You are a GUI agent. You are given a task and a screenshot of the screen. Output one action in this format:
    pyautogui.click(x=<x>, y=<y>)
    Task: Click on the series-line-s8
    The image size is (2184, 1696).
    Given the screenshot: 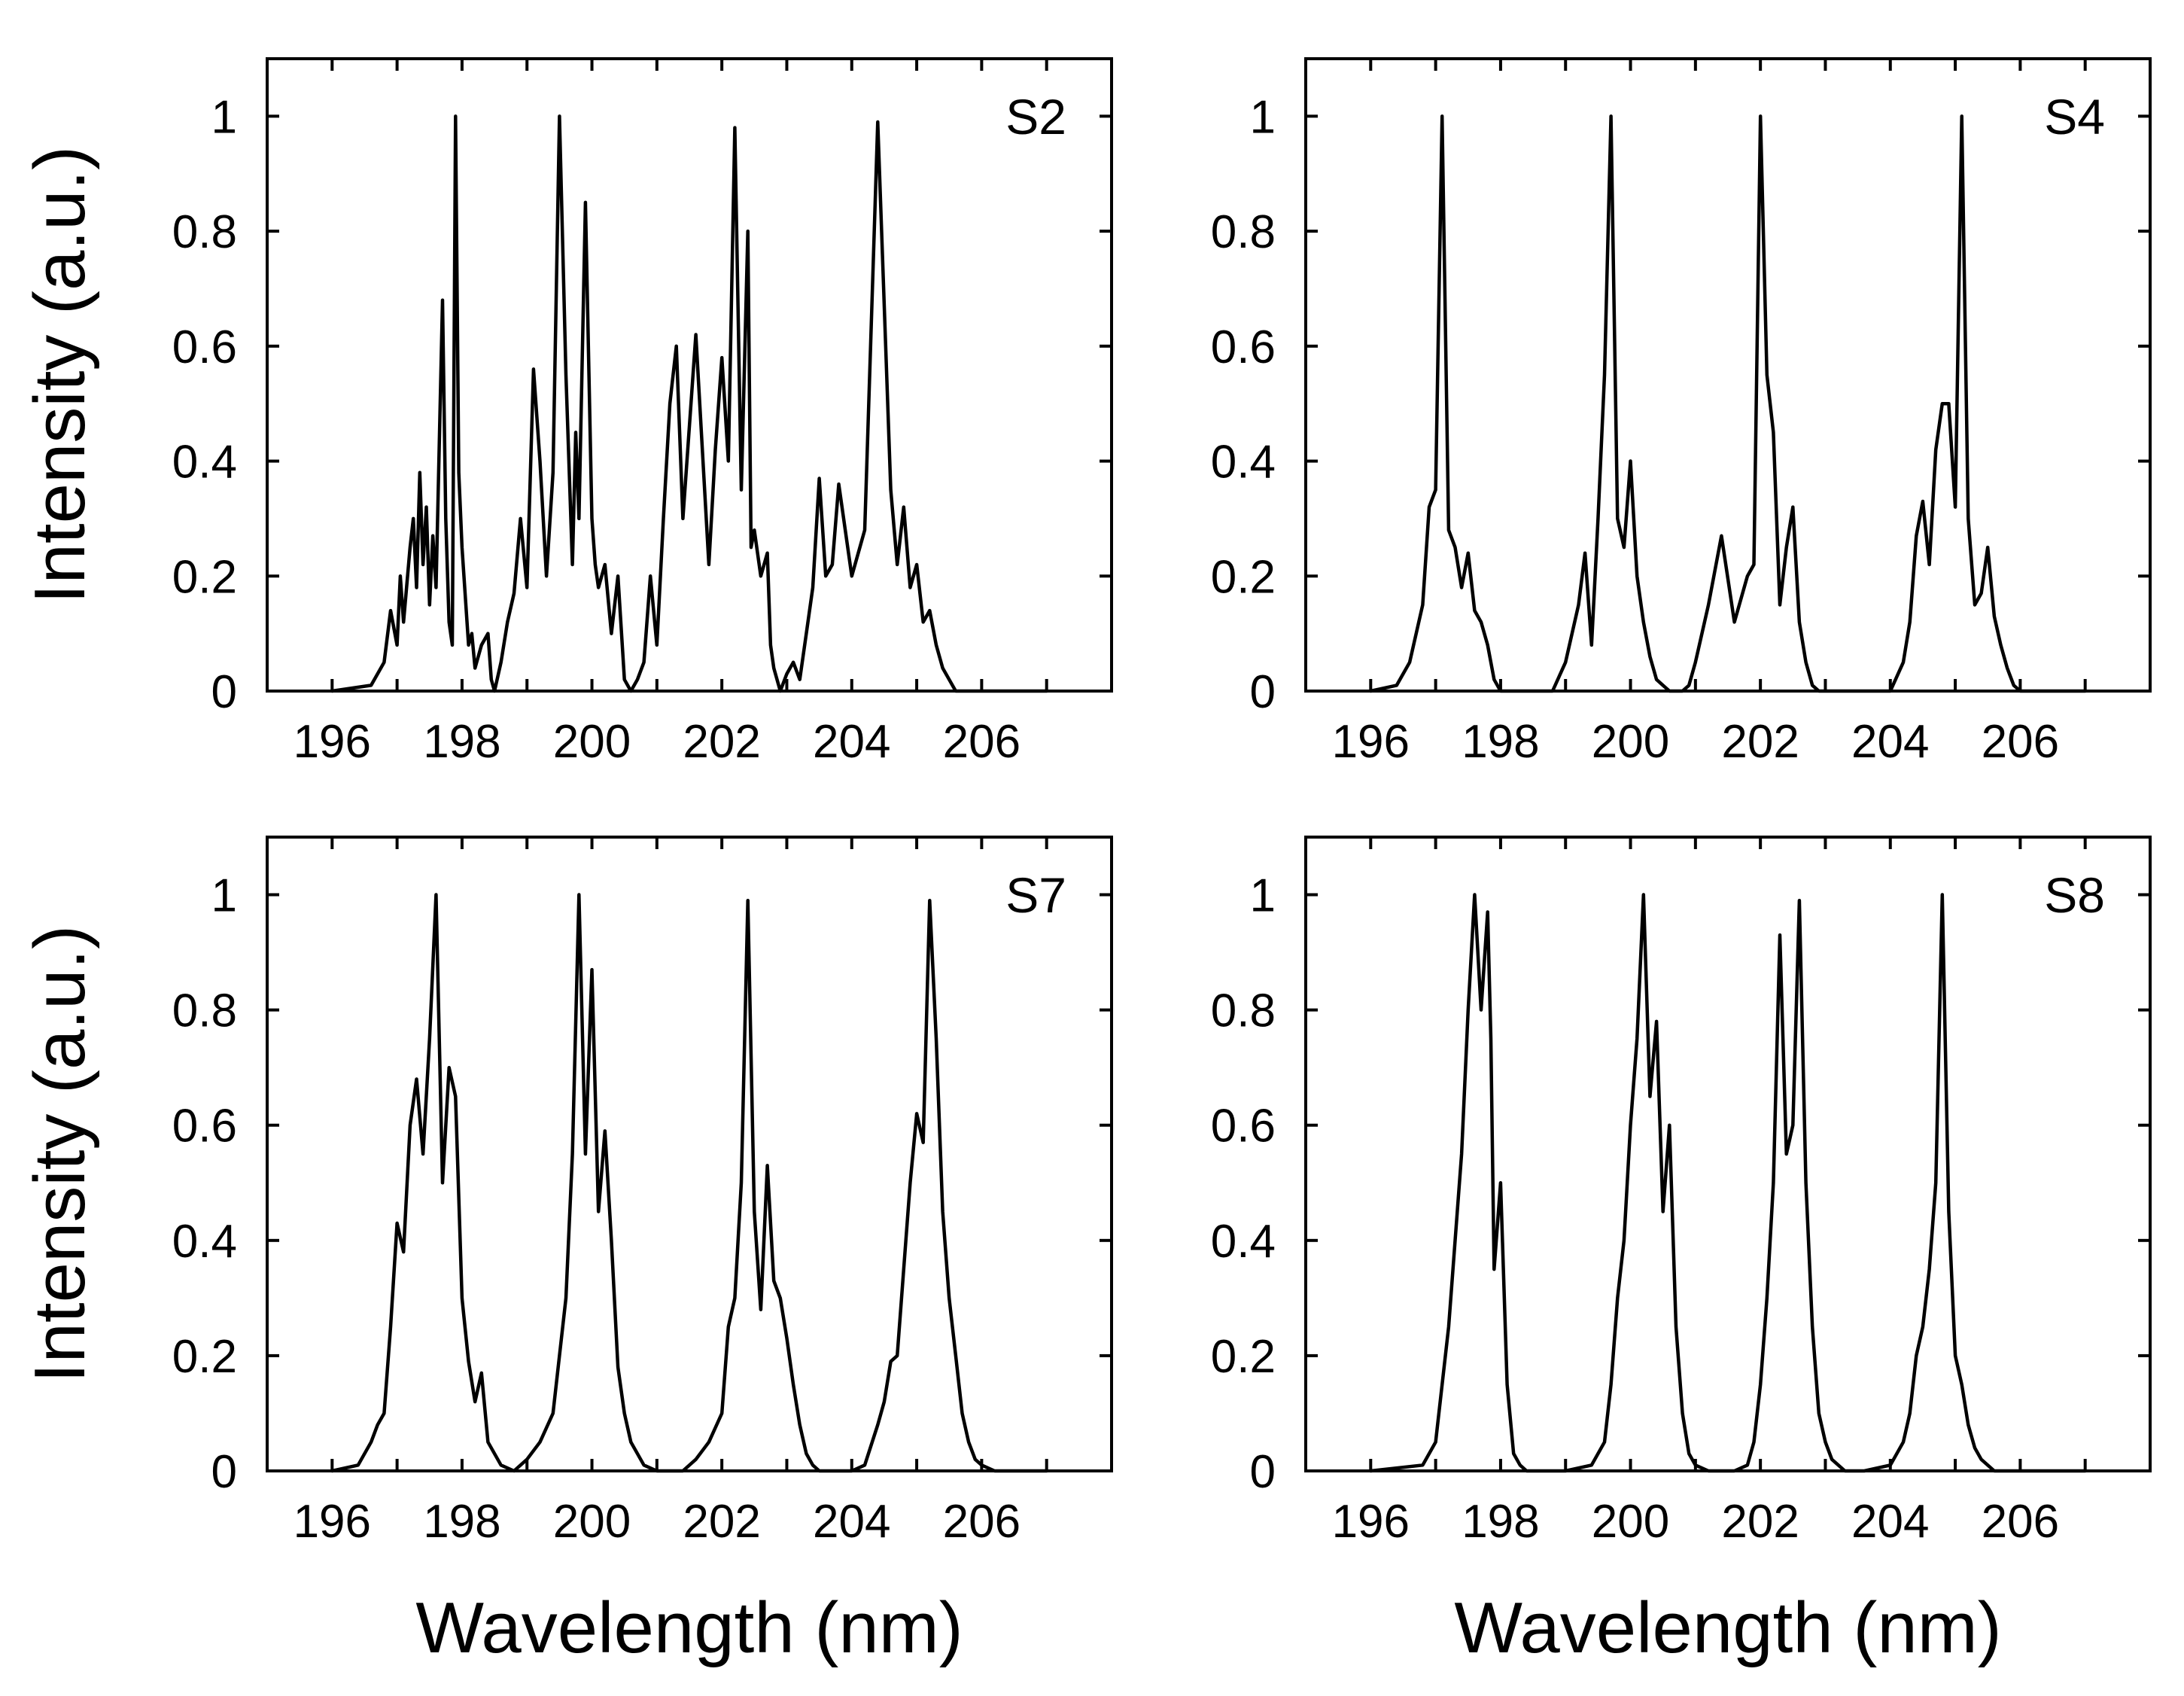 What is the action you would take?
    pyautogui.click(x=1728, y=1183)
    